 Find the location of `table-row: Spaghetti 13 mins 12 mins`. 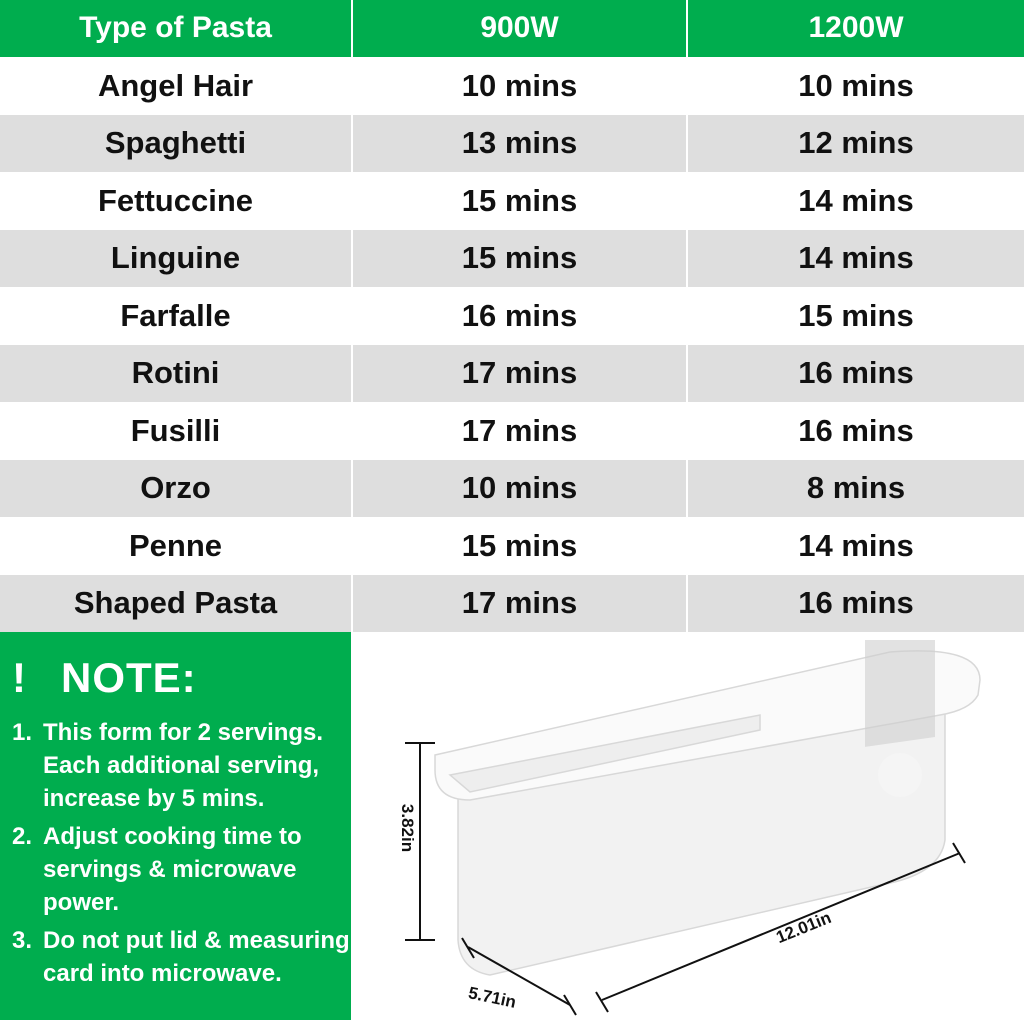

table-row: Spaghetti 13 mins 12 mins is located at coordinates (512, 144).